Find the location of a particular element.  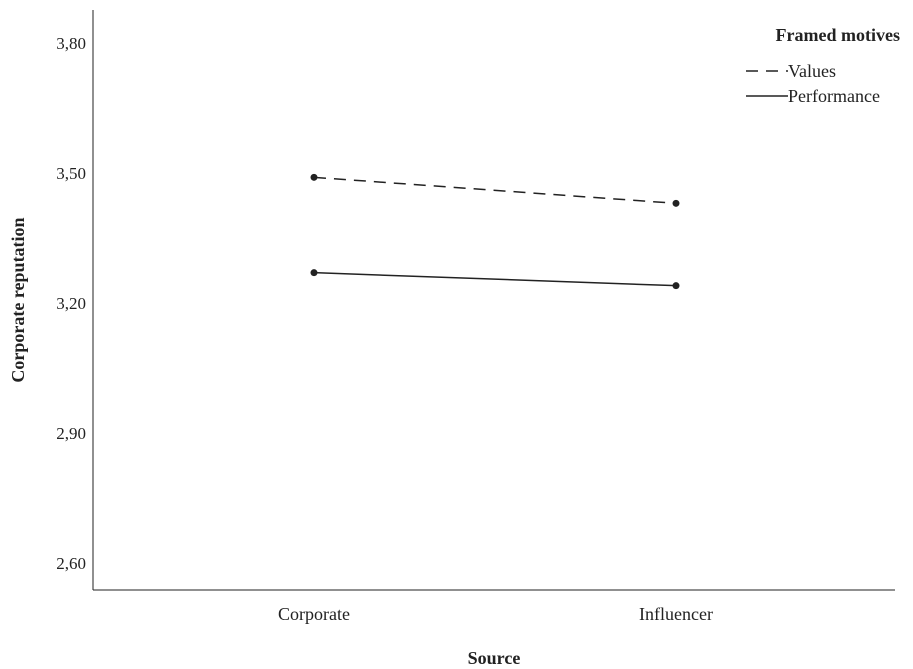

y-axis-title: Corporate reputation is located at coordinates (18, 299).